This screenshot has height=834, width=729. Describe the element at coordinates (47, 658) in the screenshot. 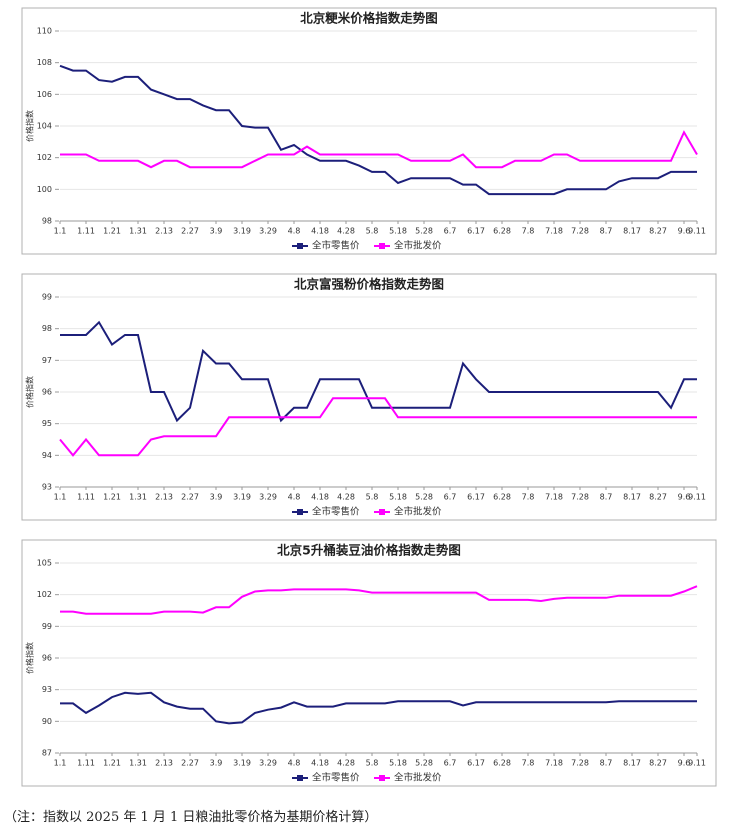

I see `y-tick-label: 96` at that location.